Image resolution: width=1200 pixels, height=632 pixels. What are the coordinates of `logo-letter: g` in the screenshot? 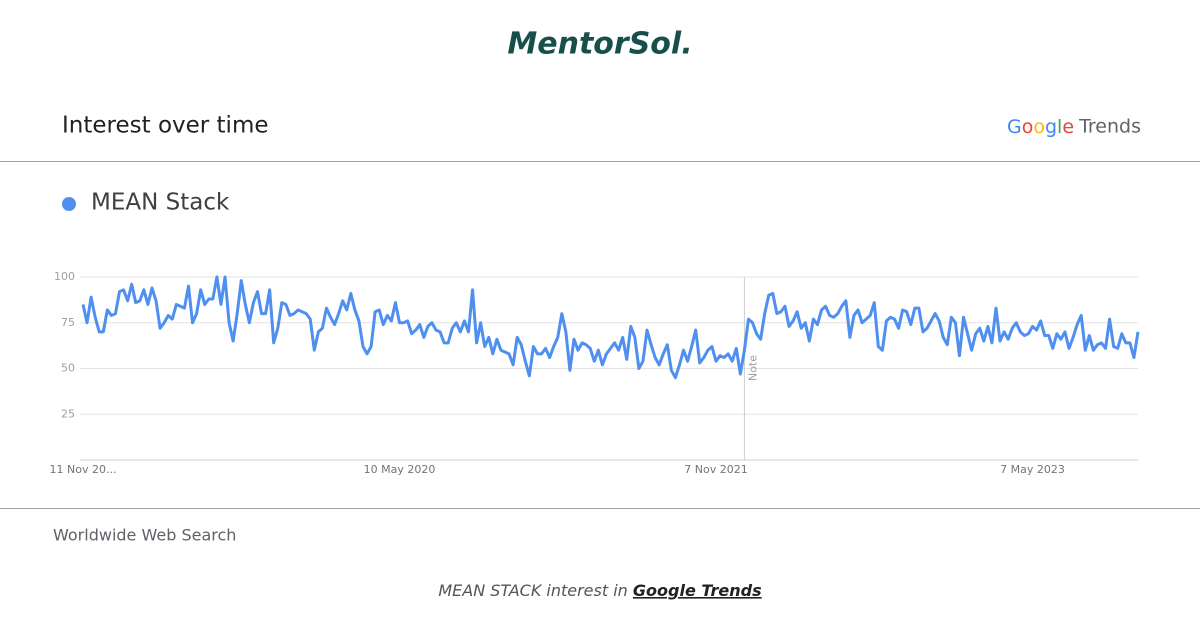 It's located at (1051, 127).